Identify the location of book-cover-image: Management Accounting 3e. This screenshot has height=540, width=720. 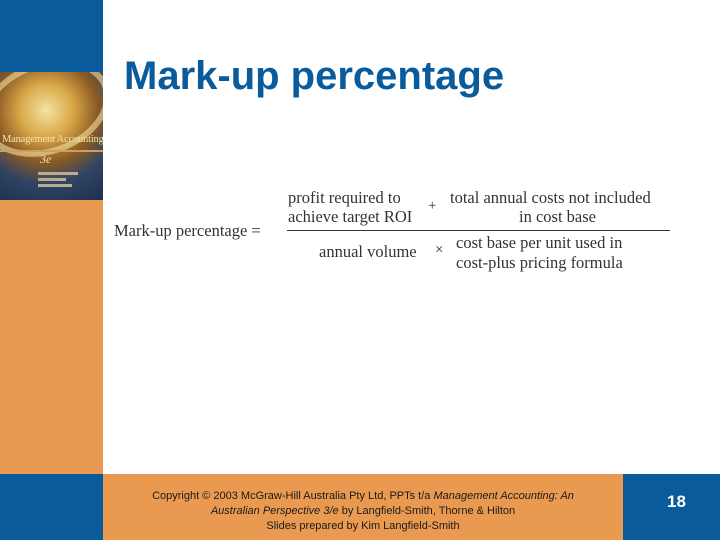
(51, 136).